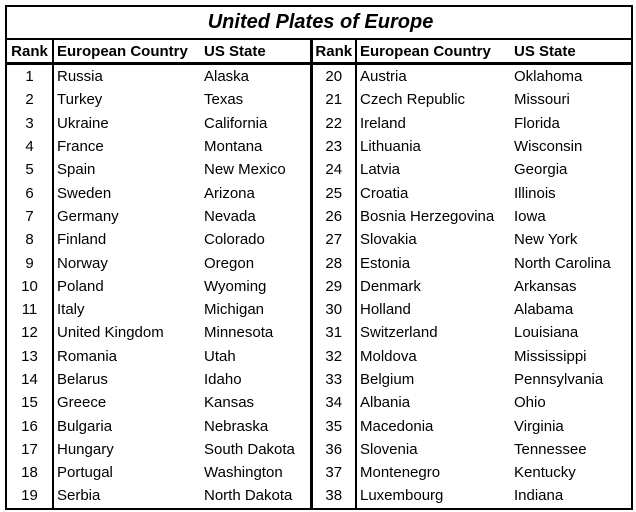 The height and width of the screenshot is (512, 636). I want to click on table-row: 11 Italy Michigan 30 Holland Alabama, so click(319, 309).